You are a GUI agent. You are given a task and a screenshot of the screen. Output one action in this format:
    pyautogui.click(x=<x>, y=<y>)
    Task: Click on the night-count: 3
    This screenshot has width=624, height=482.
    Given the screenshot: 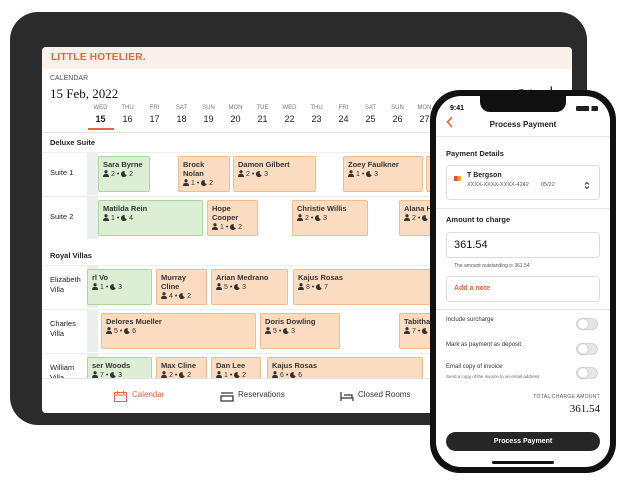 What is the action you would take?
    pyautogui.click(x=120, y=287)
    